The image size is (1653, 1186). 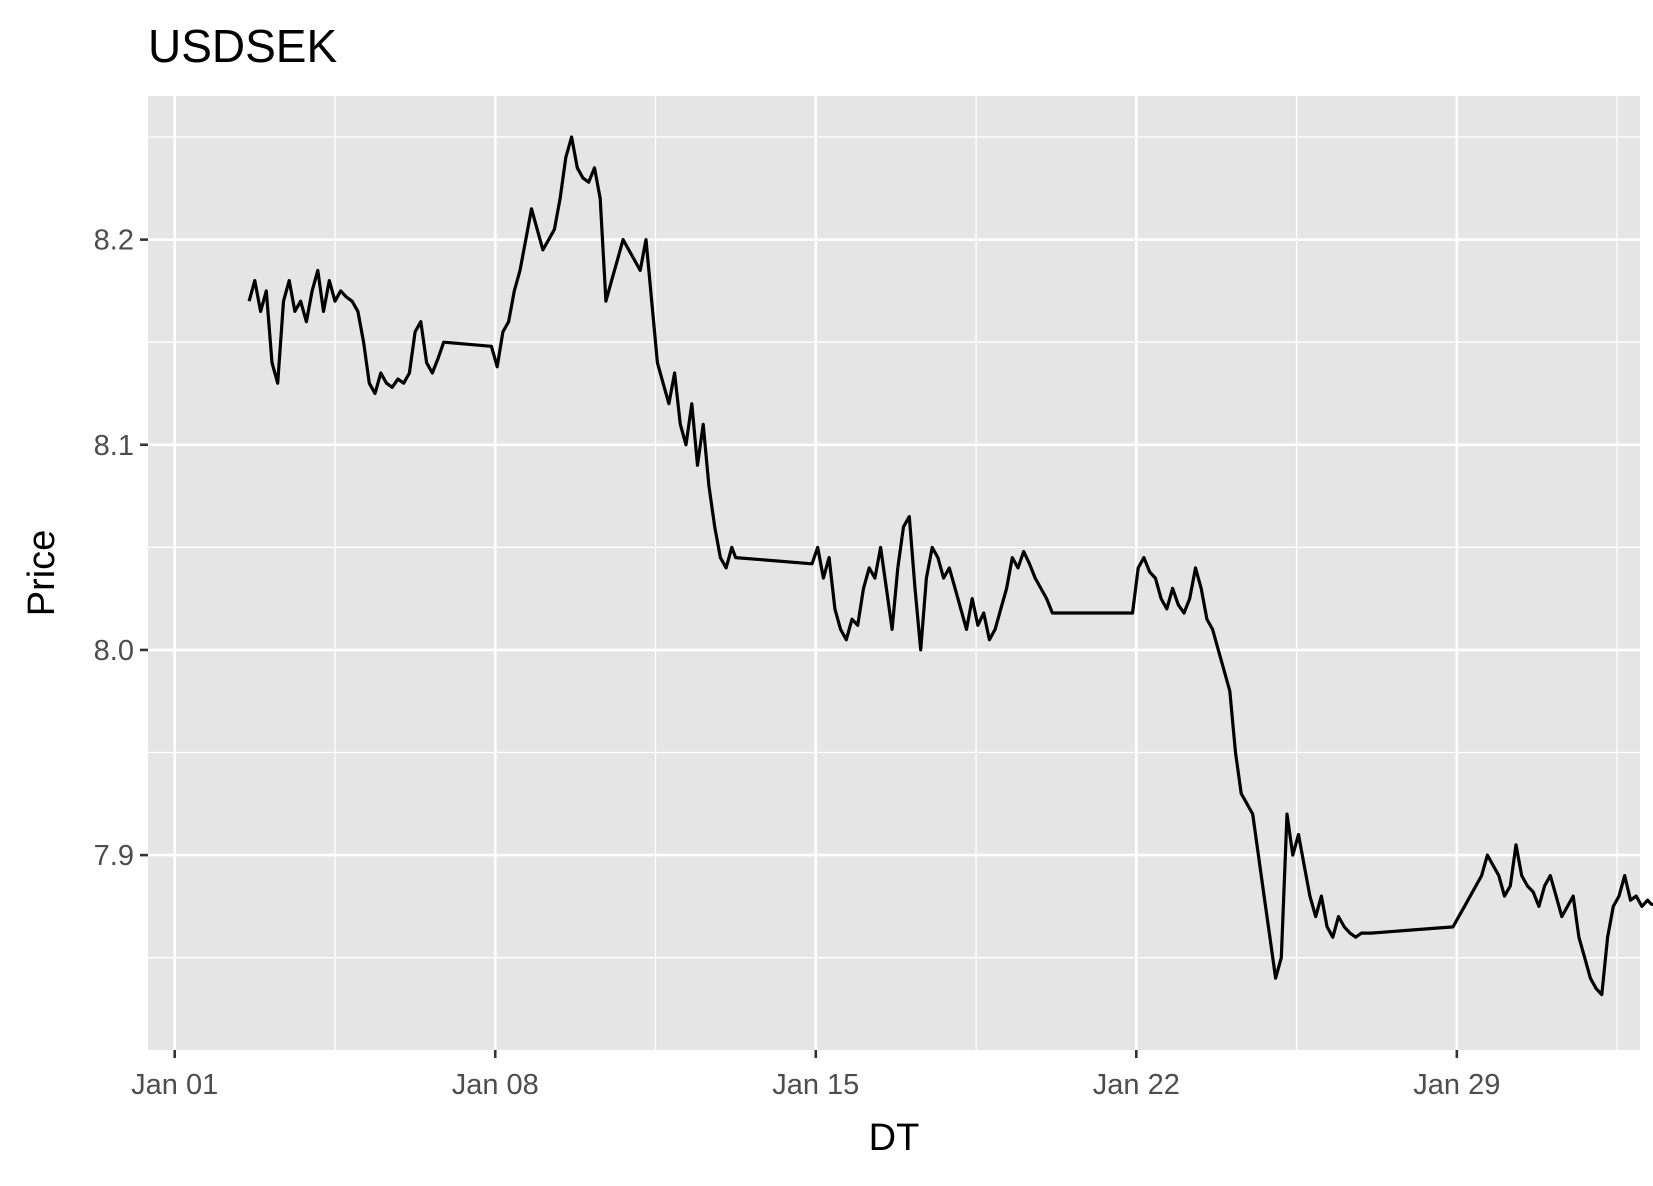 What do you see at coordinates (114, 241) in the screenshot?
I see `y-tick-label: 8.2` at bounding box center [114, 241].